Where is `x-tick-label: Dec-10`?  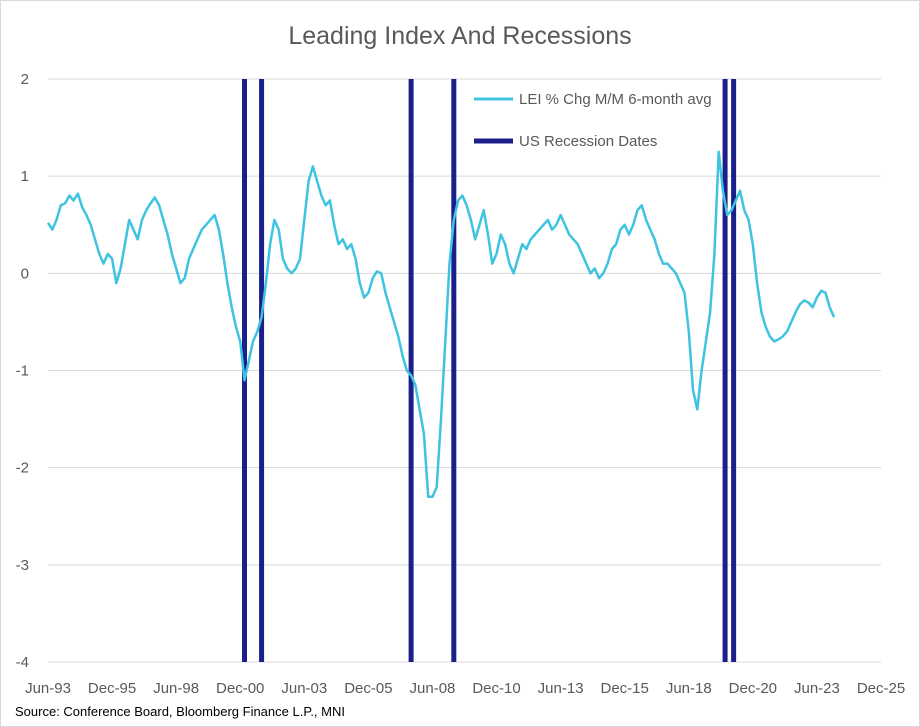
x-tick-label: Dec-10 is located at coordinates (496, 688).